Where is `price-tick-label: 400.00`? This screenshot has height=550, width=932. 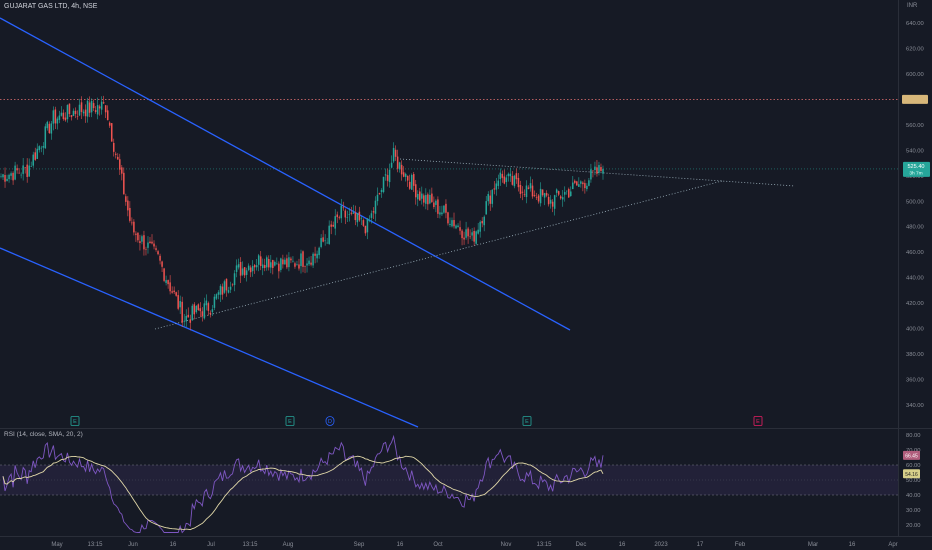 price-tick-label: 400.00 is located at coordinates (915, 330).